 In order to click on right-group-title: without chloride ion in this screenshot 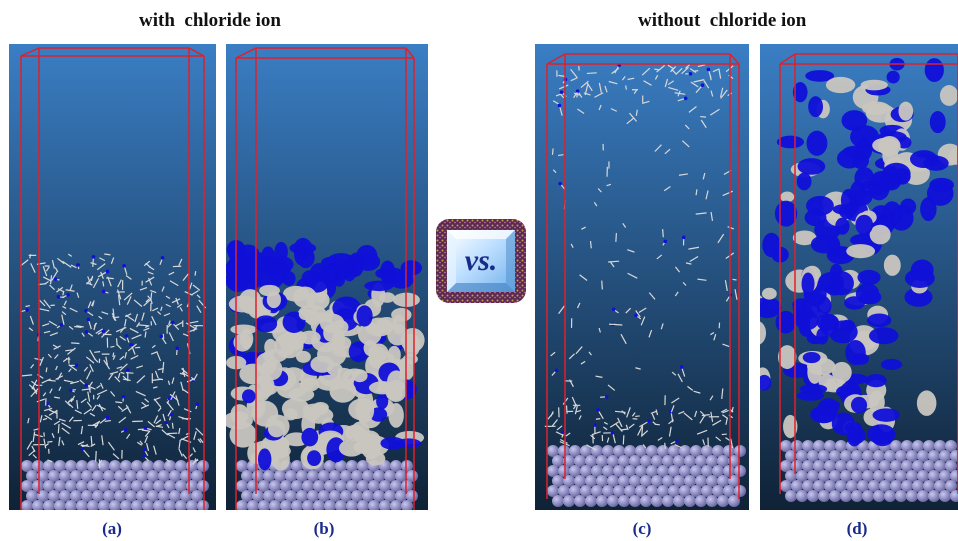, I will do `click(722, 20)`.